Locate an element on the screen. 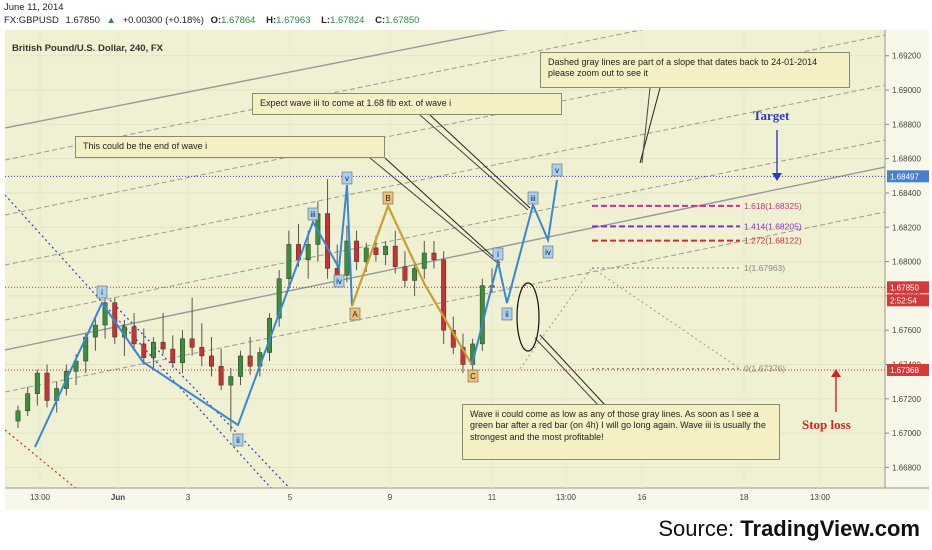 This screenshot has height=550, width=932. x-tick-label: 3 is located at coordinates (188, 497).